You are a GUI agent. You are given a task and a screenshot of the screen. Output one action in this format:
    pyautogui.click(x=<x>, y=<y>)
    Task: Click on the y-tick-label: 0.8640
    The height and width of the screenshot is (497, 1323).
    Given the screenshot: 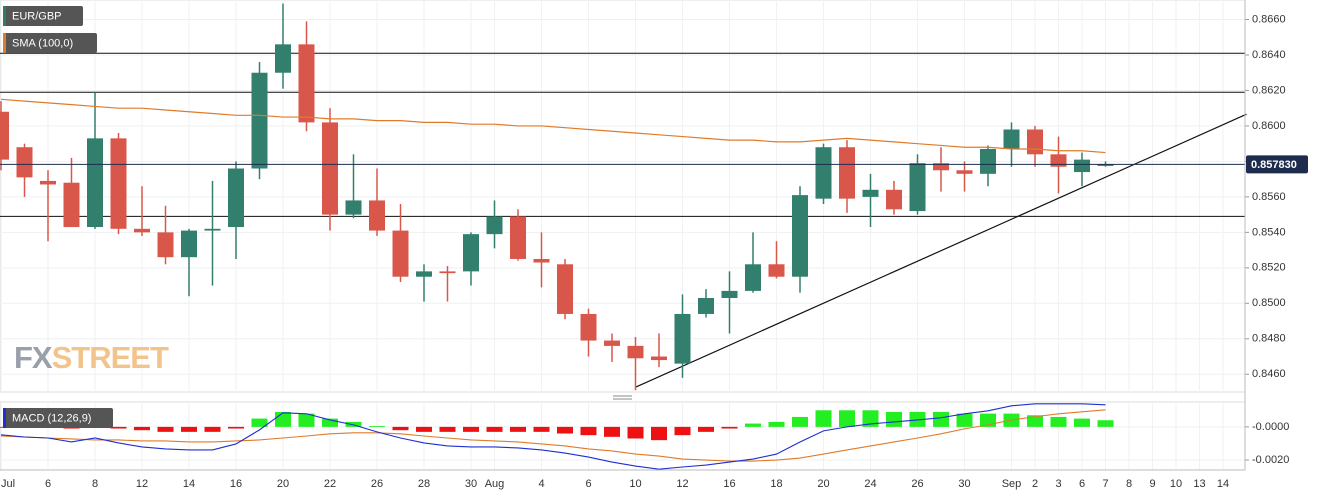 What is the action you would take?
    pyautogui.click(x=1269, y=55)
    